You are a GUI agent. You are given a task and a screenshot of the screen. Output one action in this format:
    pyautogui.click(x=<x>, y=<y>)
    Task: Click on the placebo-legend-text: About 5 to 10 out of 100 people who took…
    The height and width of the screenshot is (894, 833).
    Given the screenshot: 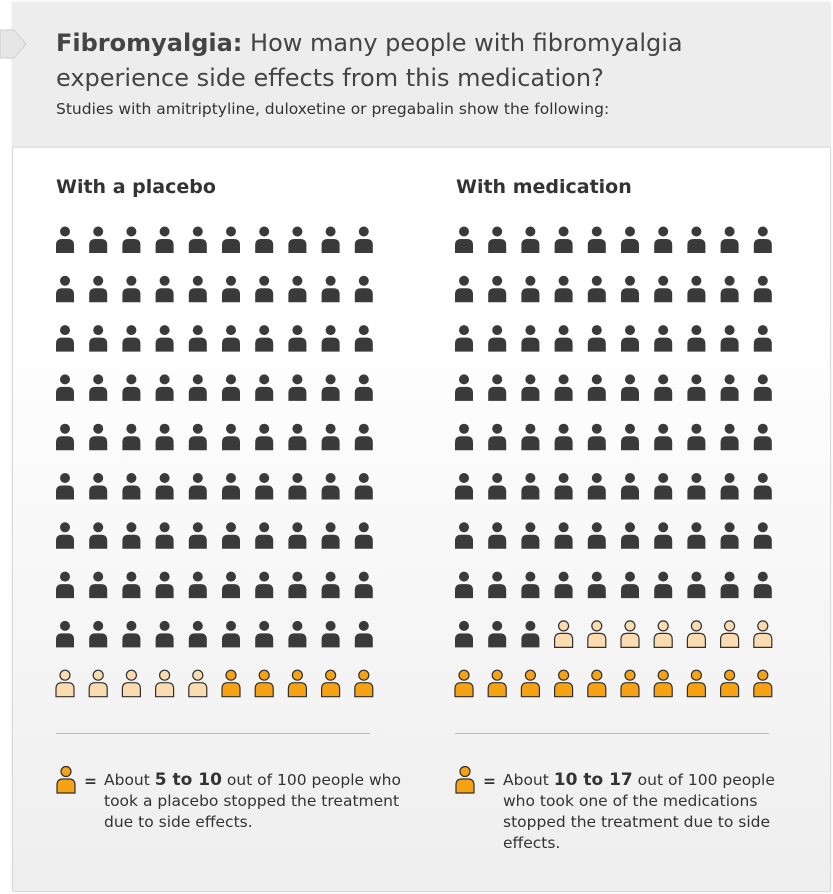 What is the action you would take?
    pyautogui.click(x=254, y=801)
    